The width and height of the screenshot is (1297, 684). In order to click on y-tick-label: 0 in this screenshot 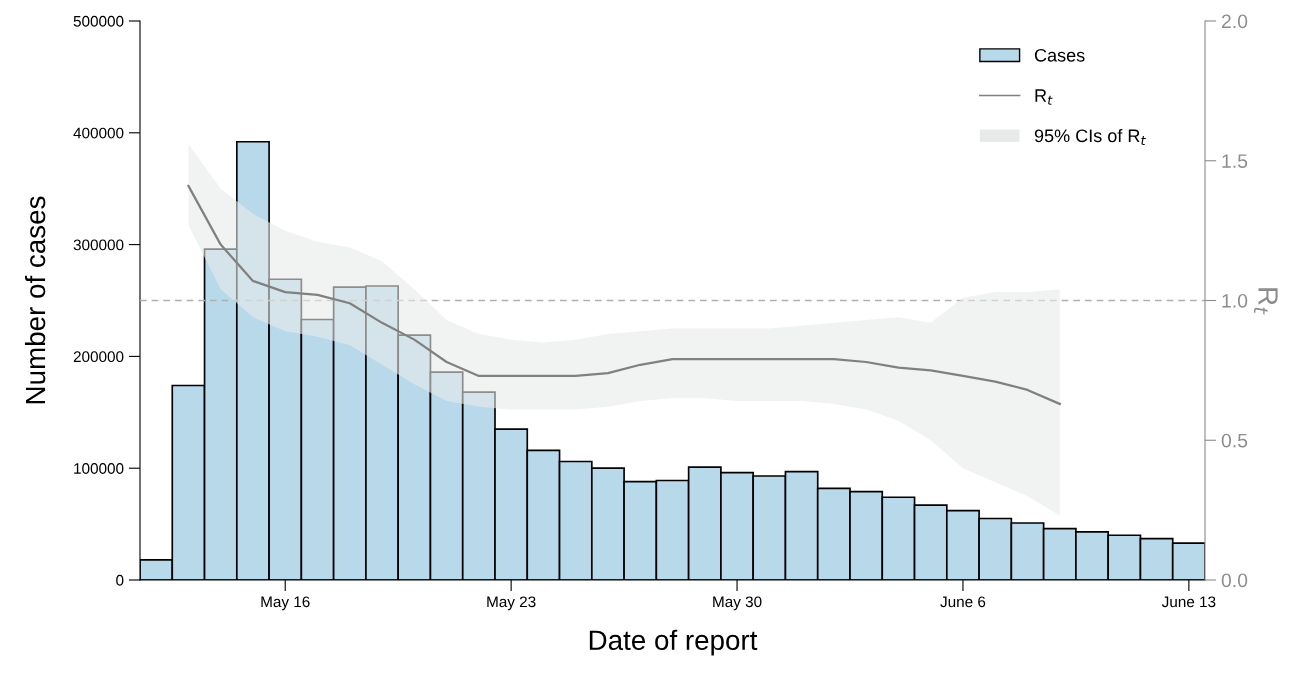, I will do `click(120, 580)`.